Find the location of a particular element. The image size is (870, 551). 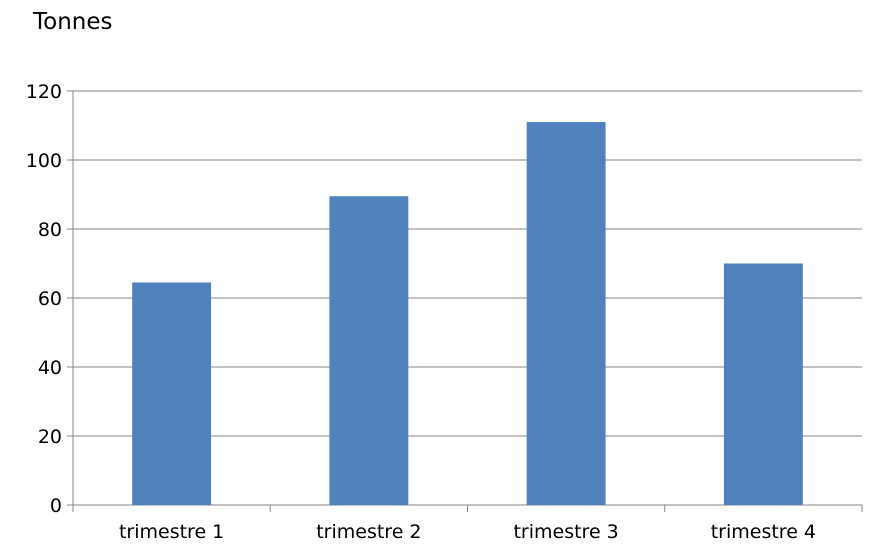

y-tick-label: 40 is located at coordinates (50, 368).